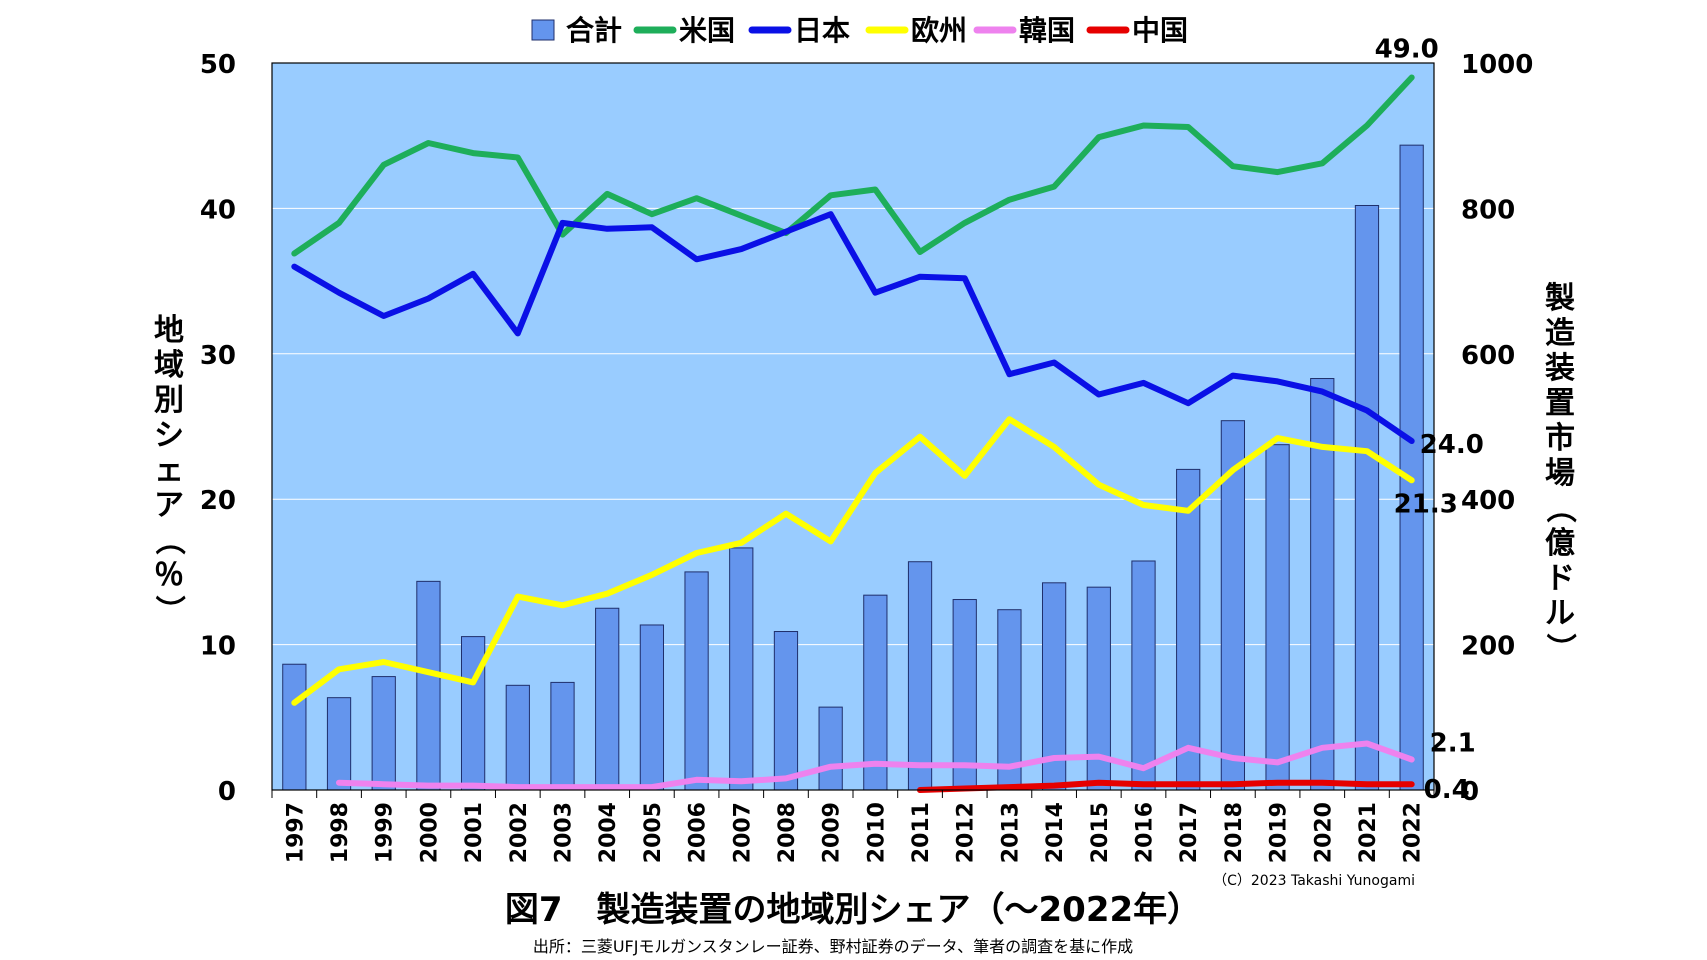 The width and height of the screenshot is (1707, 960). Describe the element at coordinates (428, 685) in the screenshot. I see `bar-2000` at that location.